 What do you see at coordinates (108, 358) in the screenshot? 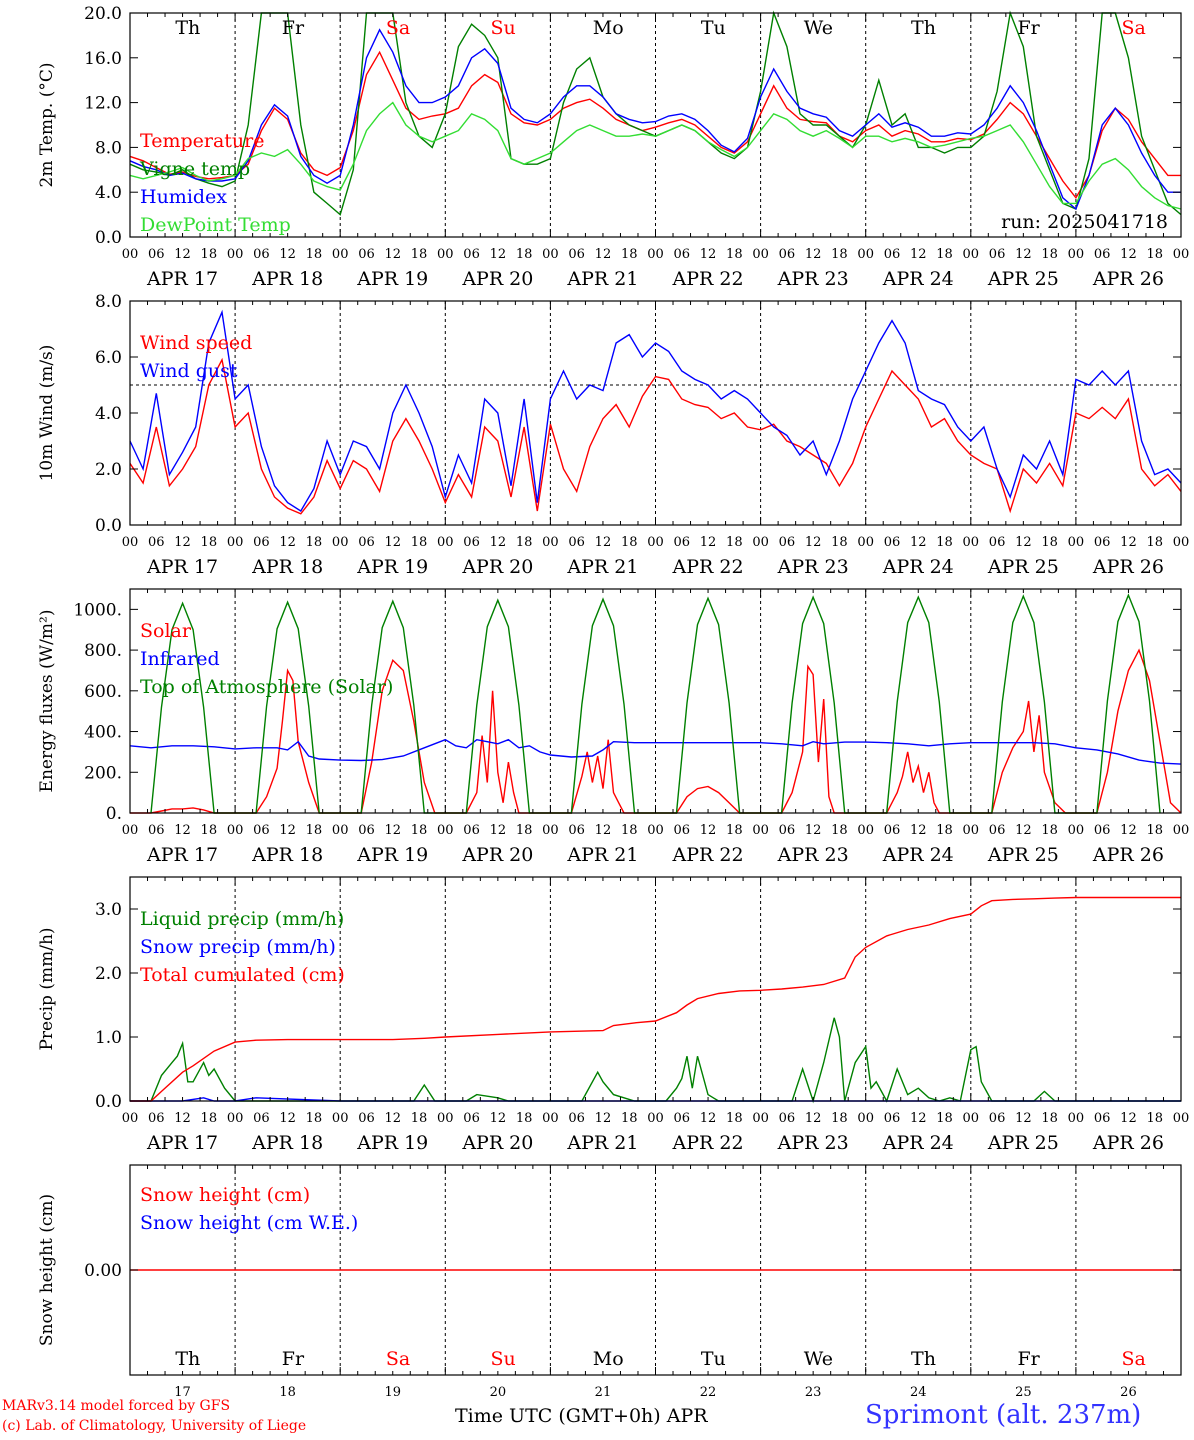
I see `y-tick-label: 6.0` at bounding box center [108, 358].